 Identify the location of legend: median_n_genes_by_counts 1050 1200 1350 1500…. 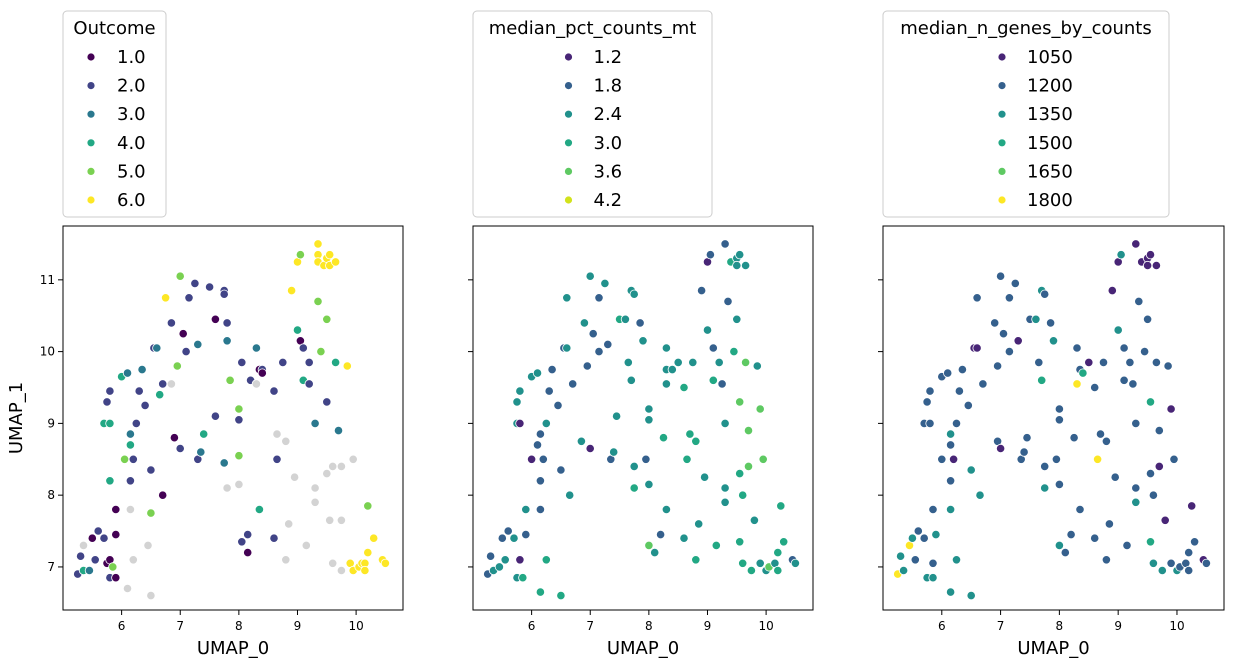
(1026, 114).